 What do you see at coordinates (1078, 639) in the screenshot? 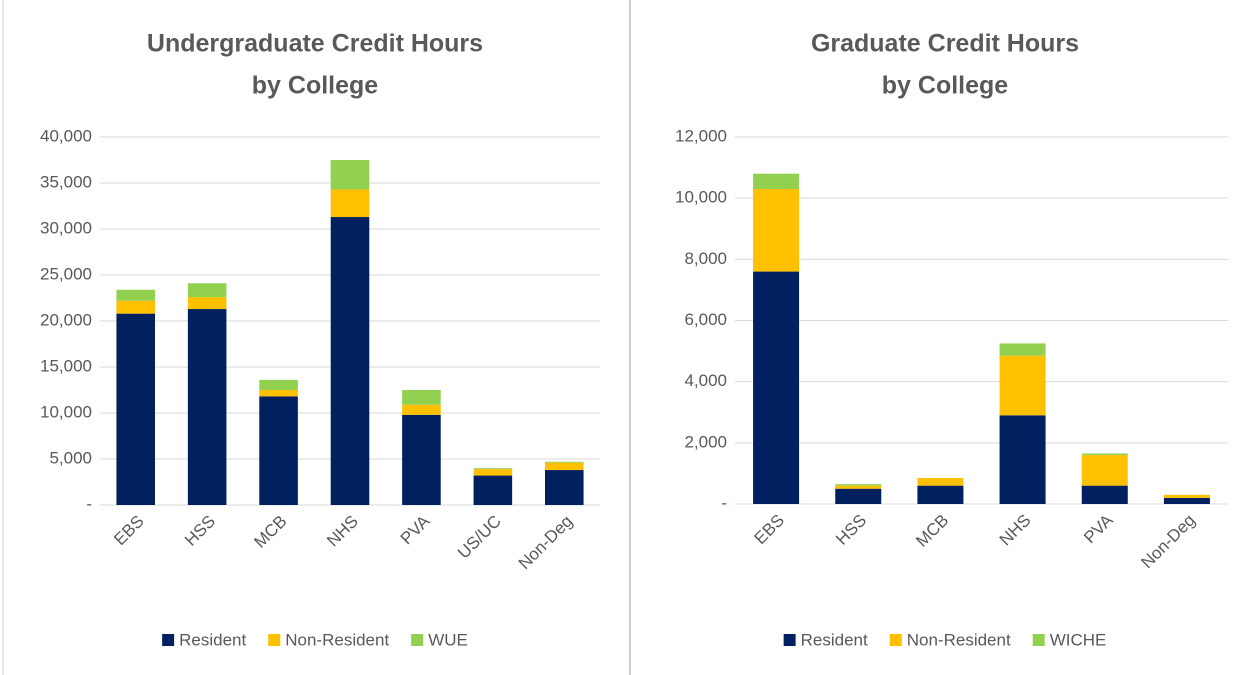
I see `legend-label: WICHE` at bounding box center [1078, 639].